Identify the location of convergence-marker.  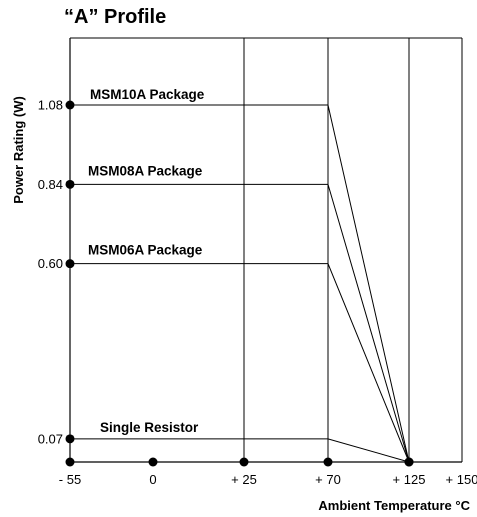
(409, 462).